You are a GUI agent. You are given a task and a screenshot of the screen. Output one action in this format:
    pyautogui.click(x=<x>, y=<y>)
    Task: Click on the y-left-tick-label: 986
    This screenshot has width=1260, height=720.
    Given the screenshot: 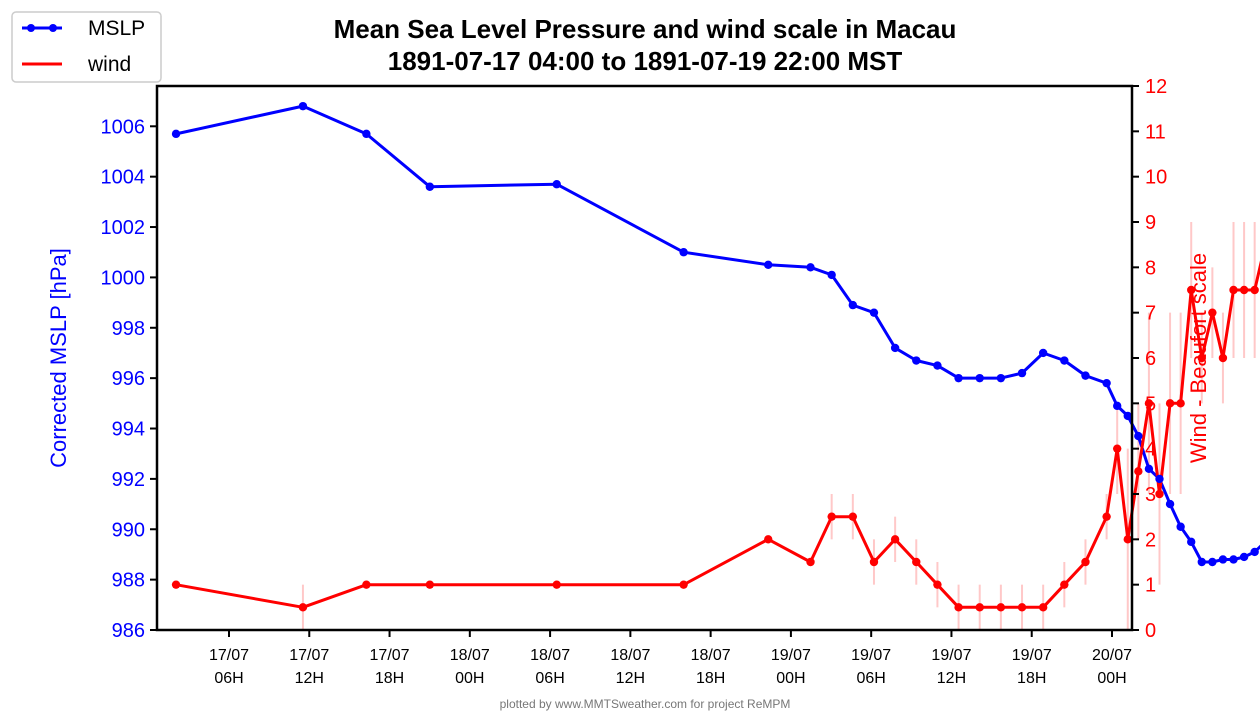 What is the action you would take?
    pyautogui.click(x=128, y=631)
    